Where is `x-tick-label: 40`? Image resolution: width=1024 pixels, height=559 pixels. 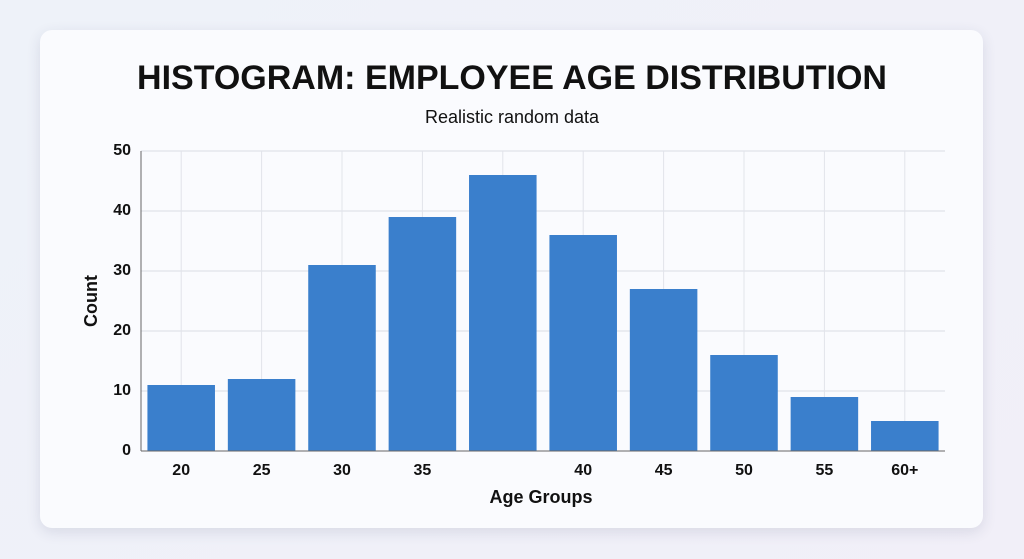 x-tick-label: 40 is located at coordinates (583, 470).